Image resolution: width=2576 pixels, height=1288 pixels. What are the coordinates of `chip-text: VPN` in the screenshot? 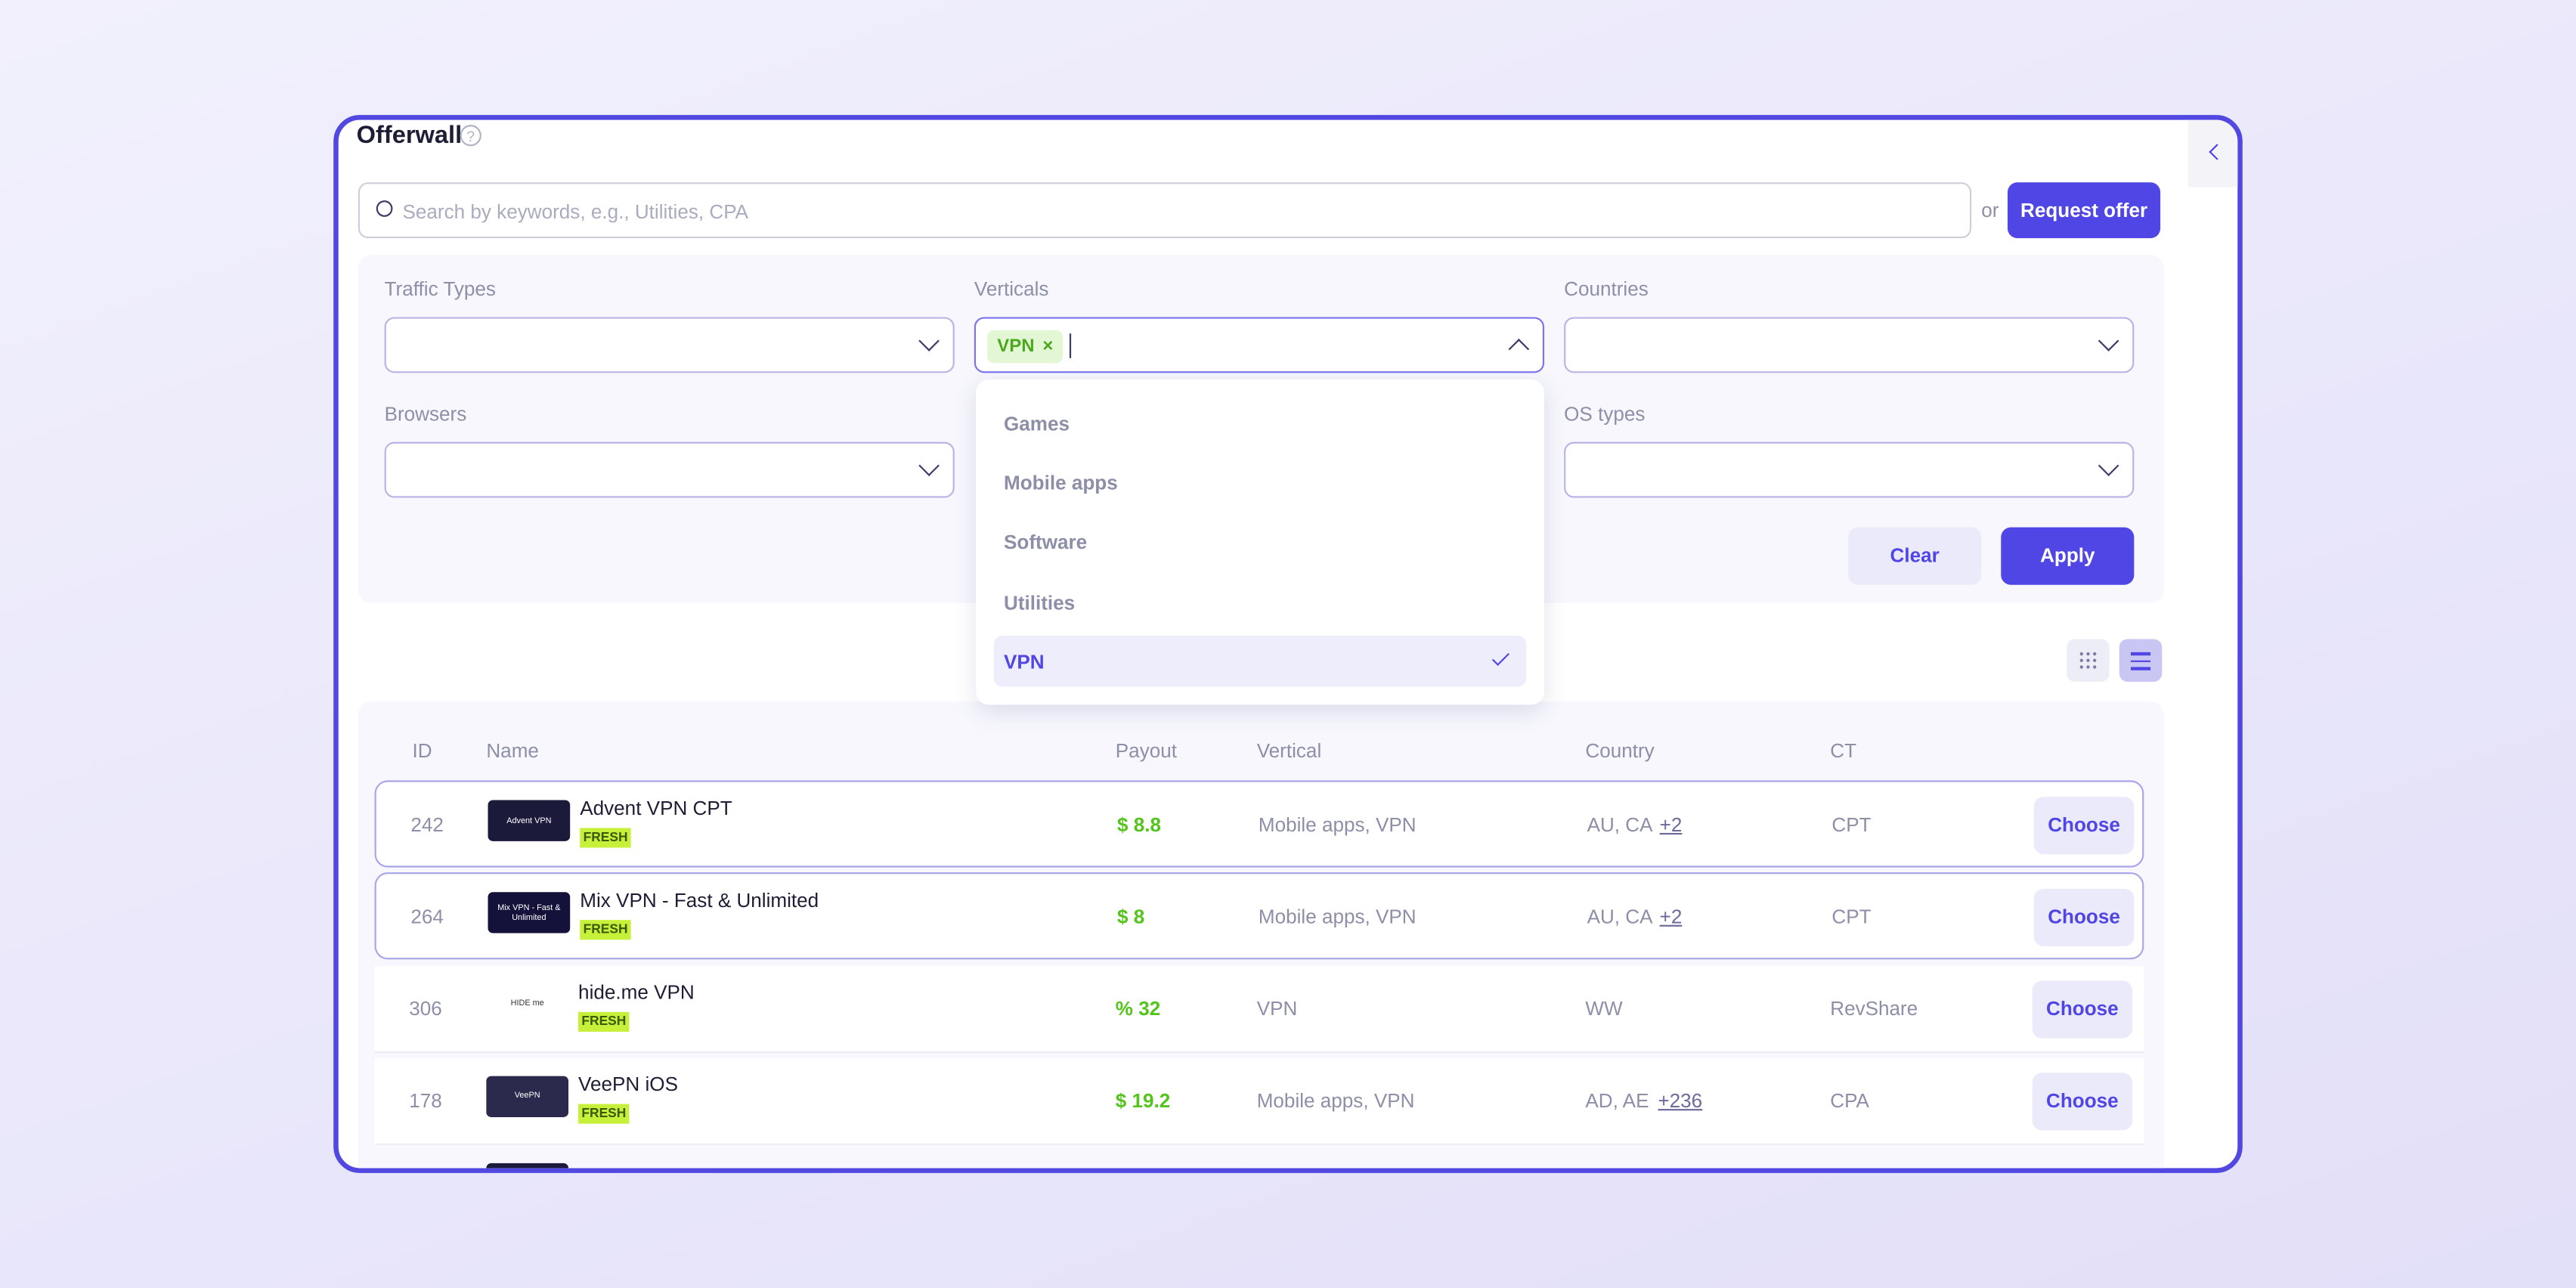 It's located at (1016, 346).